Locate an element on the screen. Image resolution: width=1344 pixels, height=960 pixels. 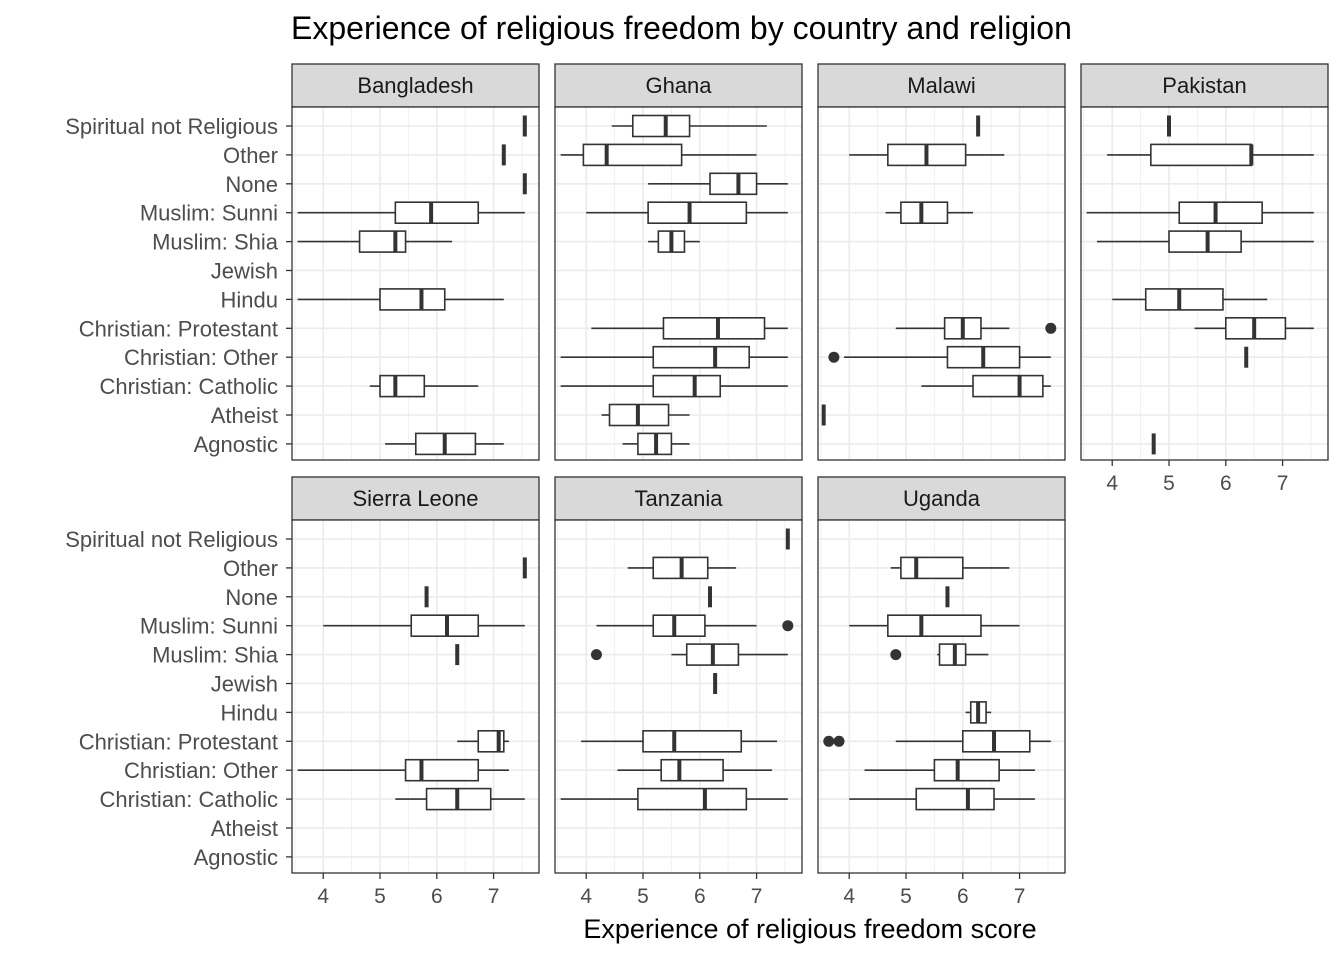
box-none is located at coordinates (718, 184).